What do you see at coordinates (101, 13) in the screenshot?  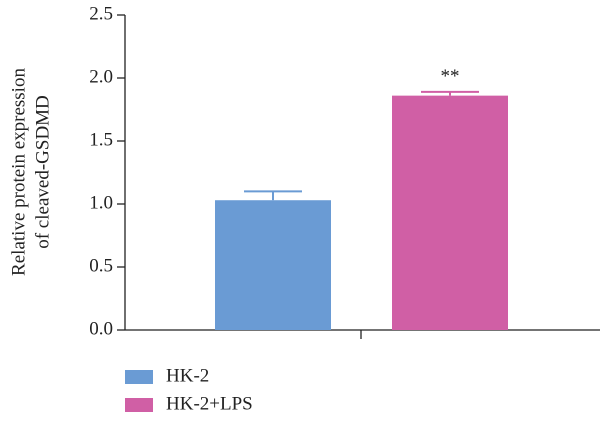 I see `y-tick-label: 2.5` at bounding box center [101, 13].